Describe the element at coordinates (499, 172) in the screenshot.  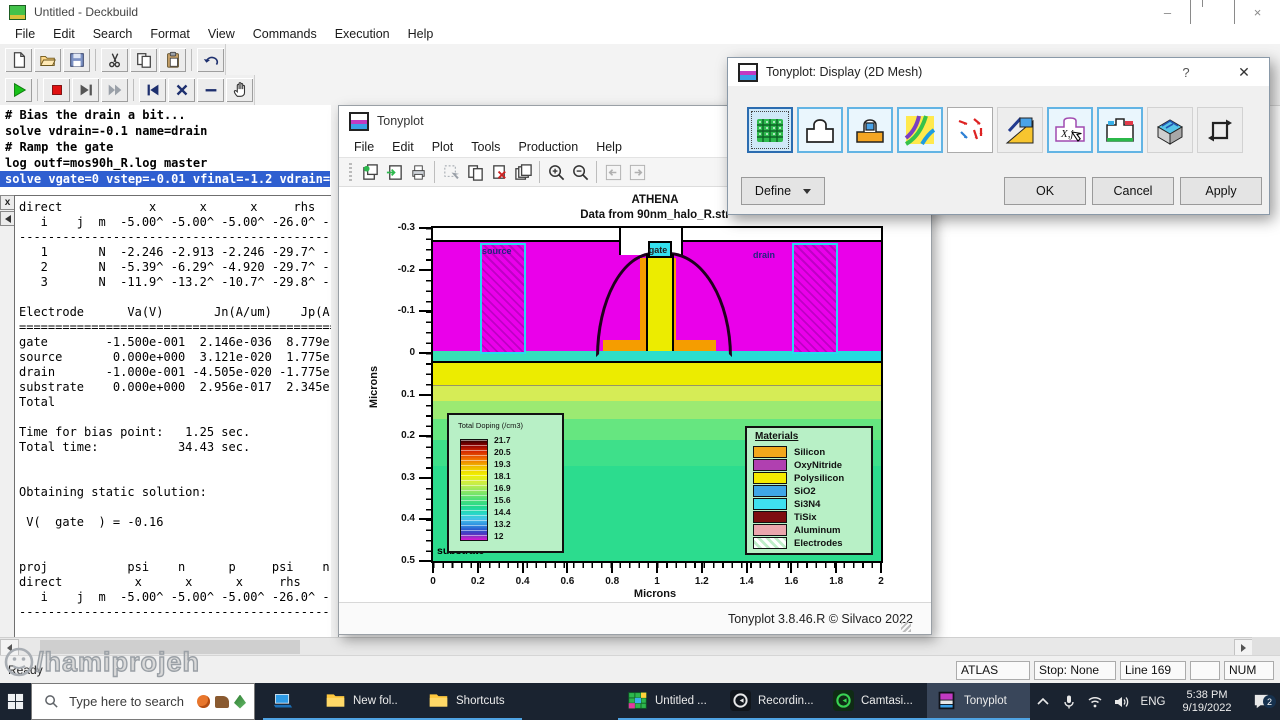
I see `delete-plot-button` at that location.